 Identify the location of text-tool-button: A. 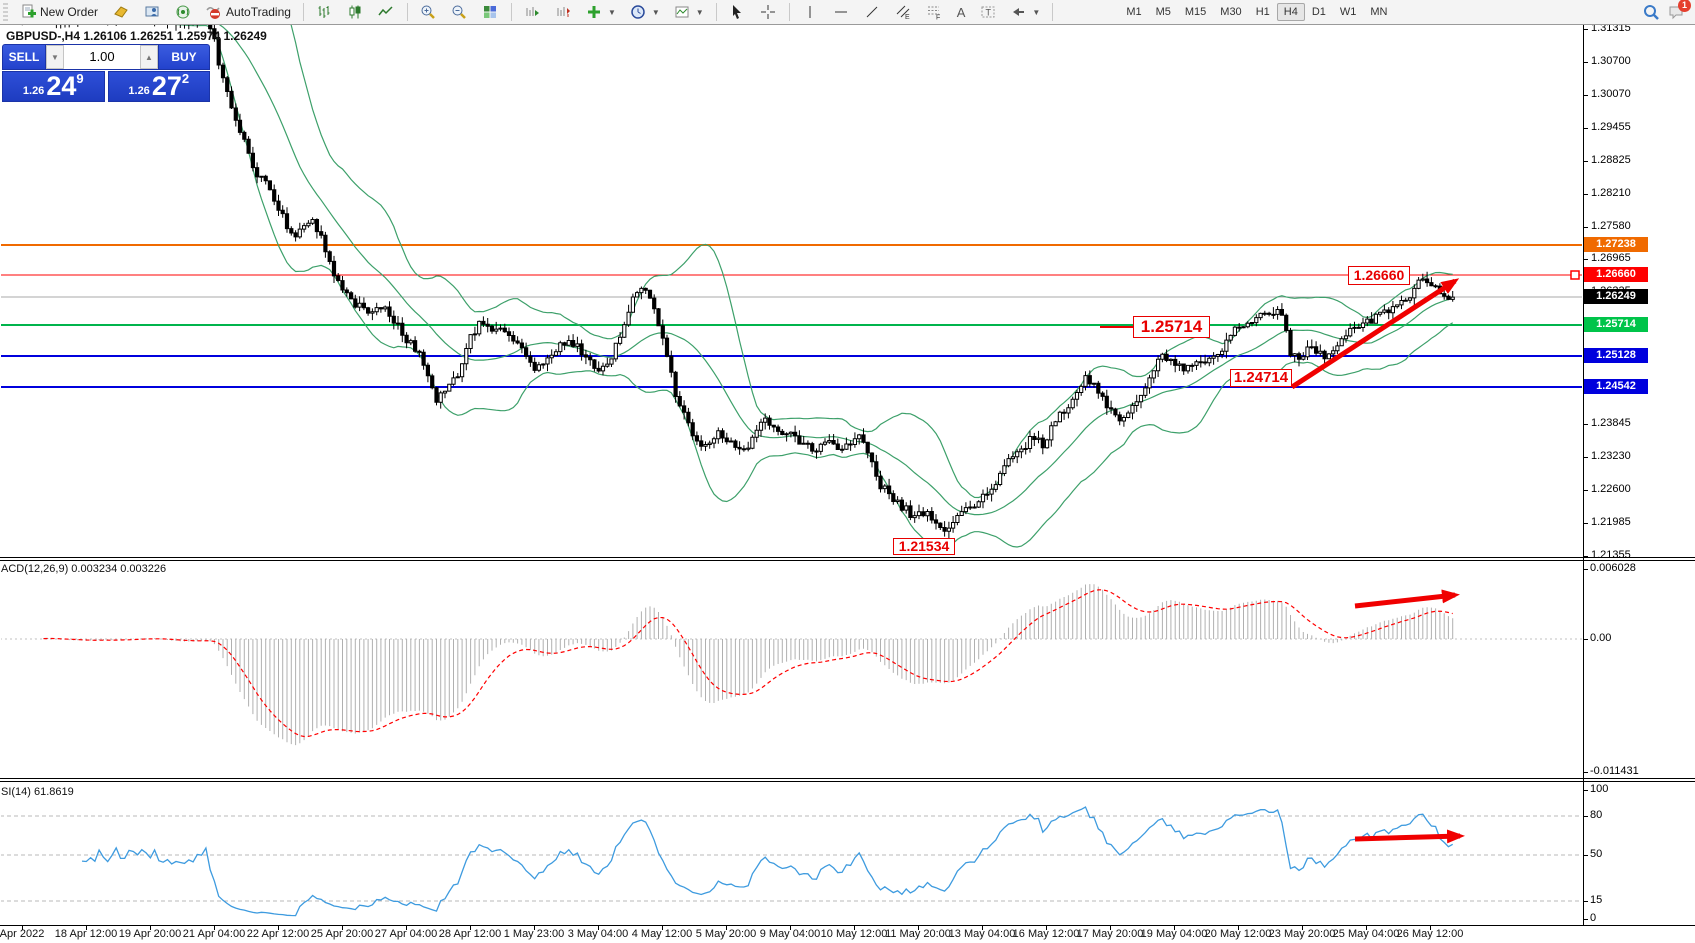
(961, 12).